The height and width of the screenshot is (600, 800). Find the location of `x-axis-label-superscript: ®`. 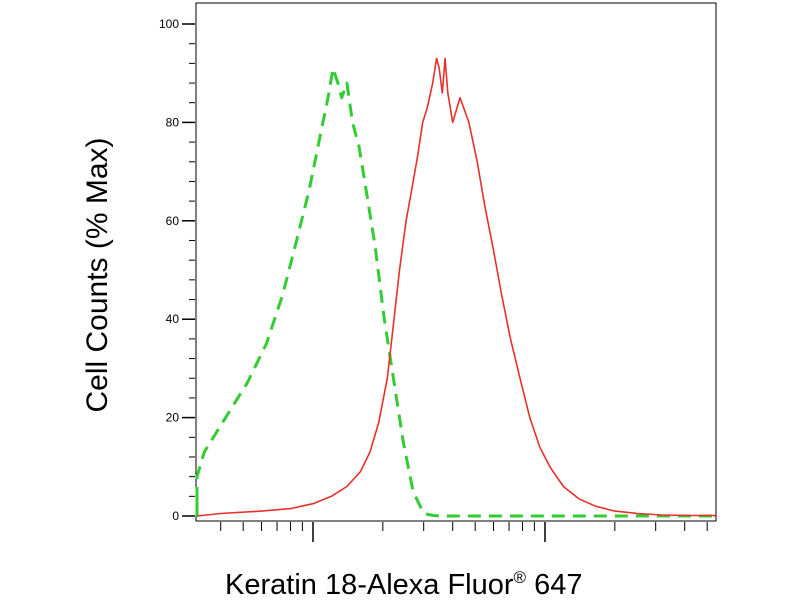

x-axis-label-superscript: ® is located at coordinates (520, 577).